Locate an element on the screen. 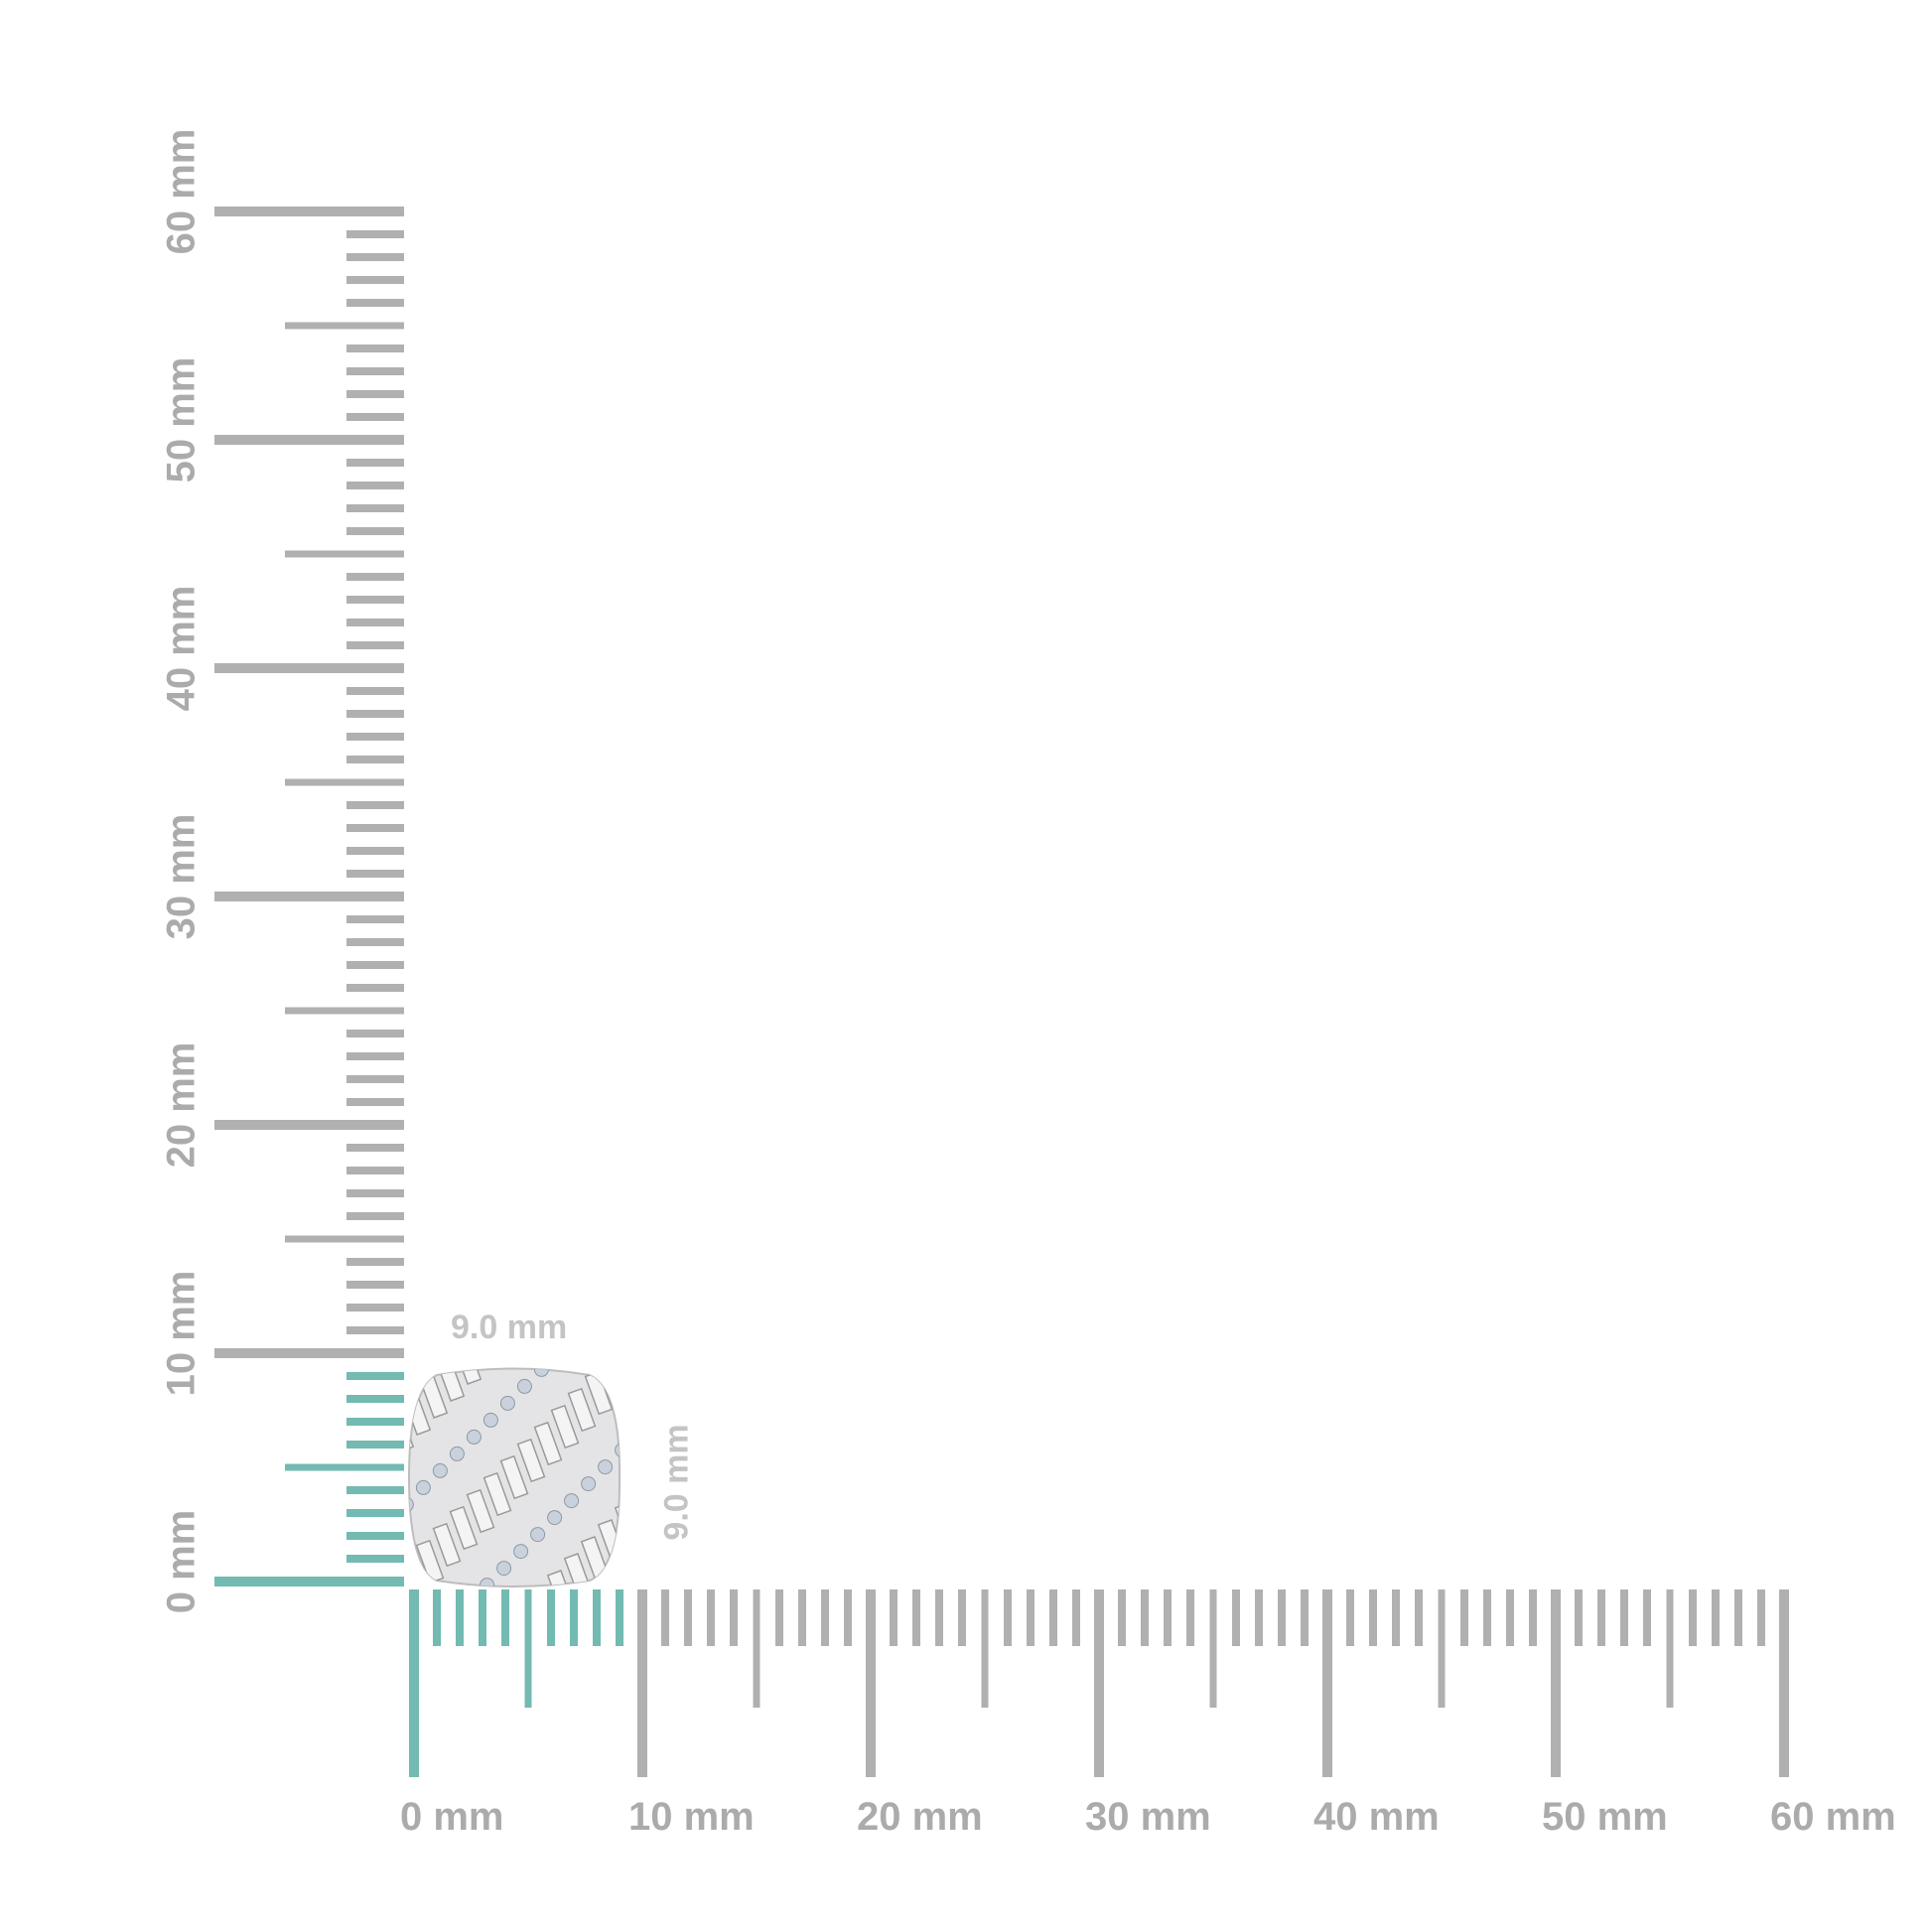 The height and width of the screenshot is (1932, 1932). y-axis-label: 50 mm is located at coordinates (181, 420).